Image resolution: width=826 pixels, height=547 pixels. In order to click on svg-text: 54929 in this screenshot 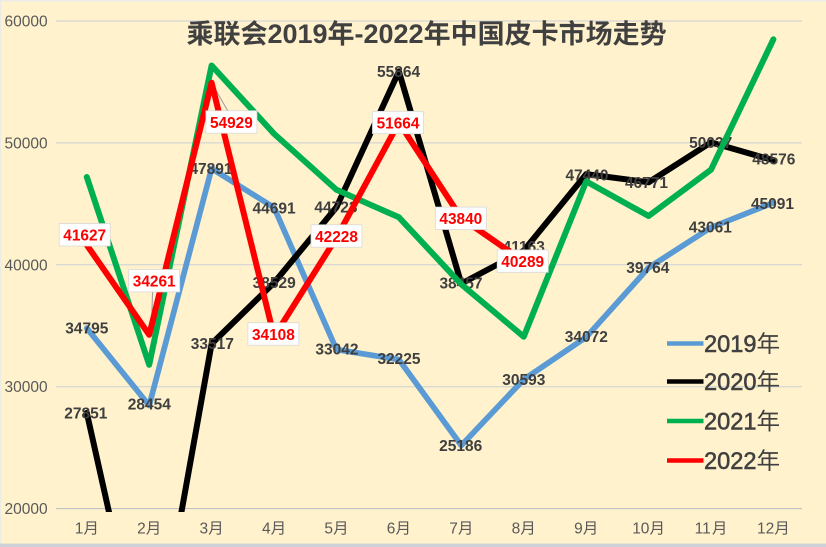, I will do `click(231, 123)`.